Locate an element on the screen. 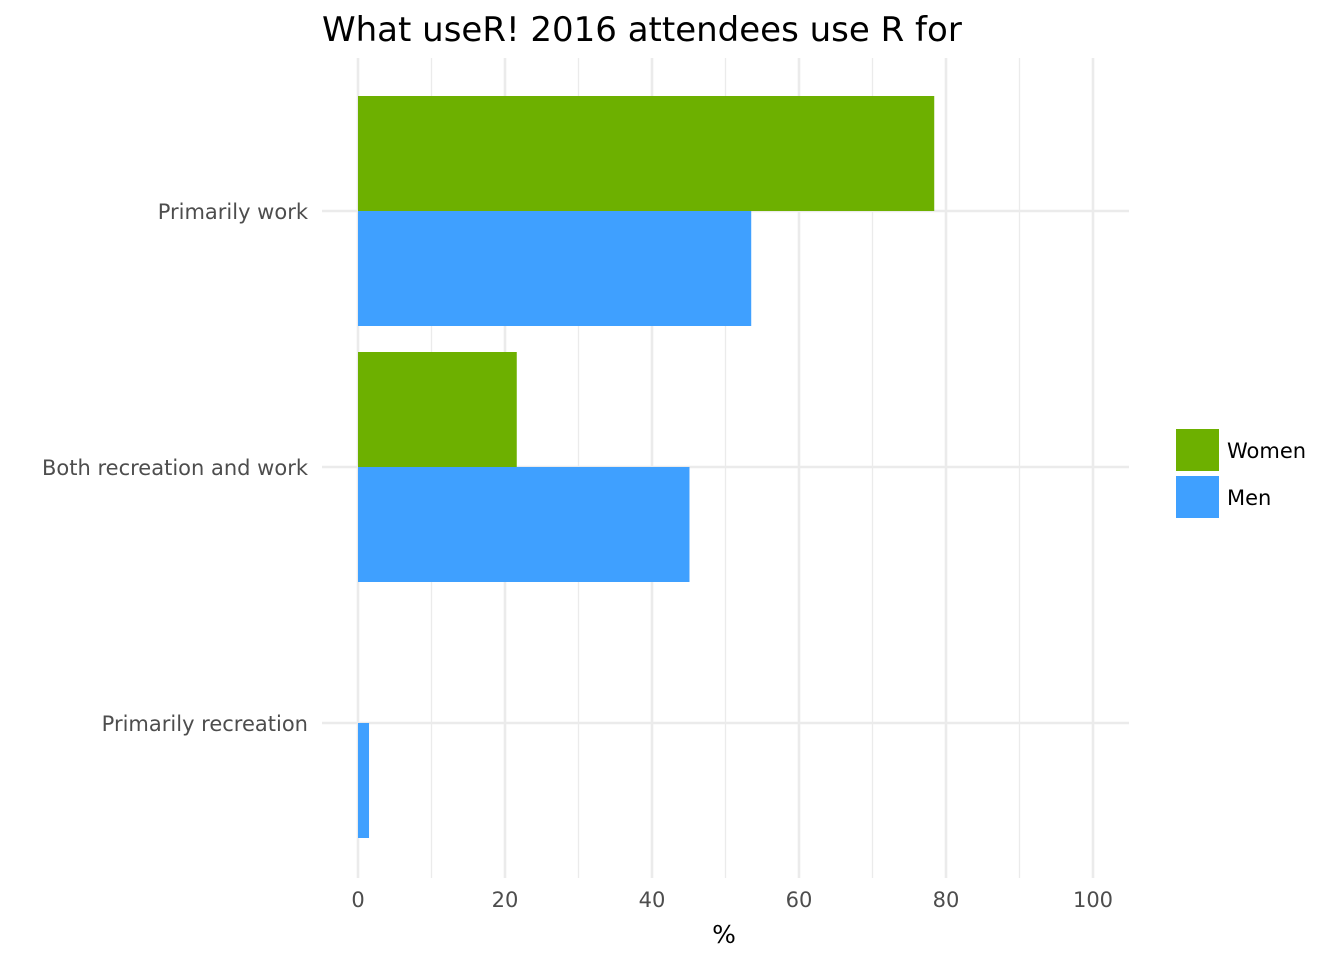 The width and height of the screenshot is (1344, 960). legend-label-women: Women is located at coordinates (1266, 451).